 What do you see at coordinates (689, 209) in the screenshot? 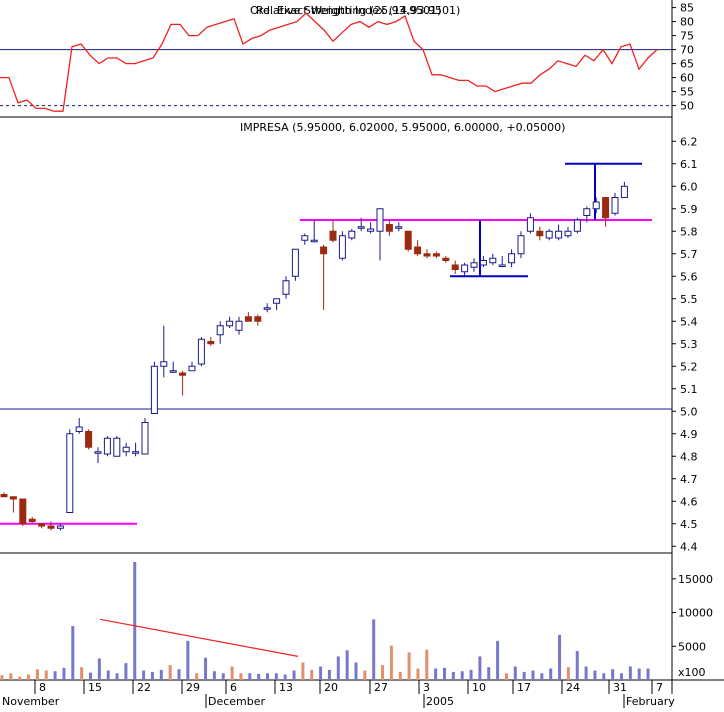
I see `price-tick-label: 5.9` at bounding box center [689, 209].